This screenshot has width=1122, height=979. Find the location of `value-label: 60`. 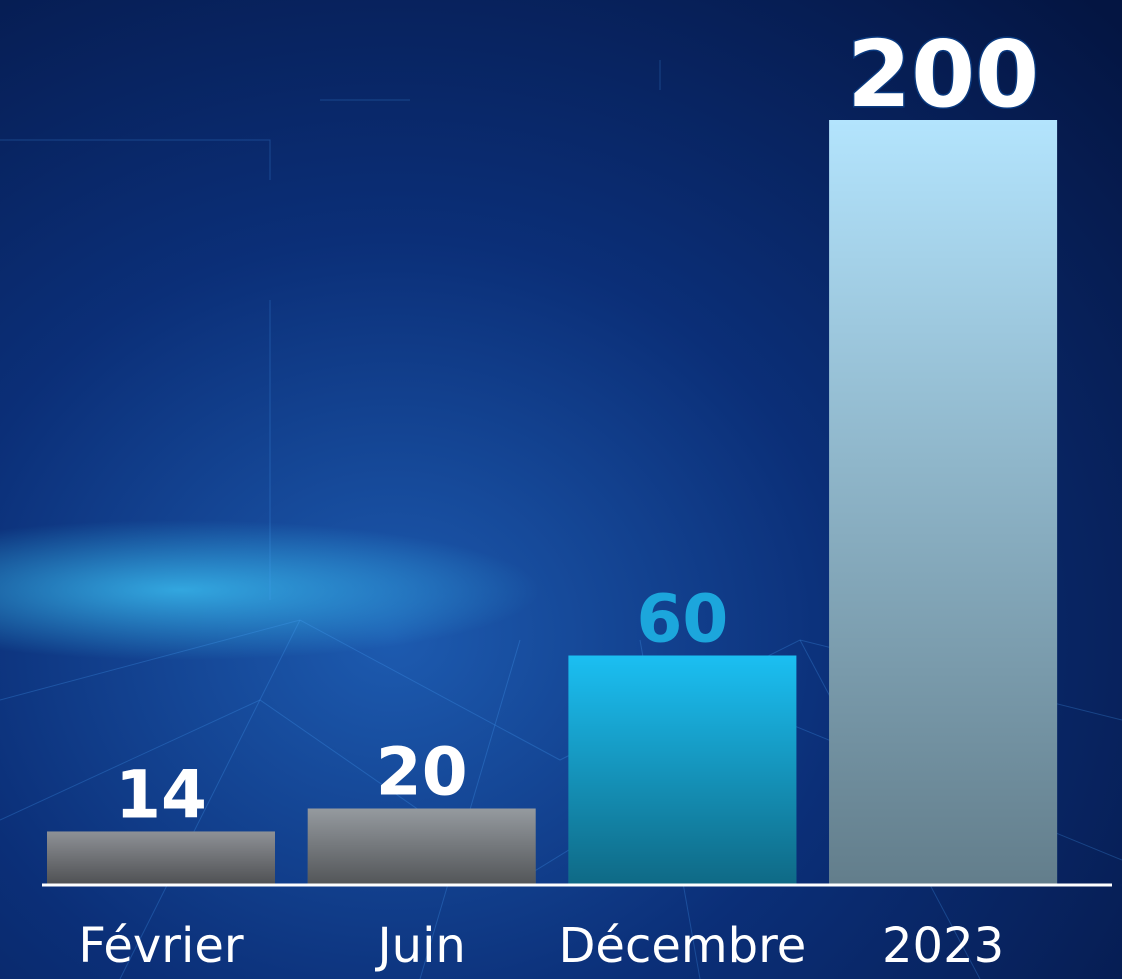

value-label: 60 is located at coordinates (682, 619).